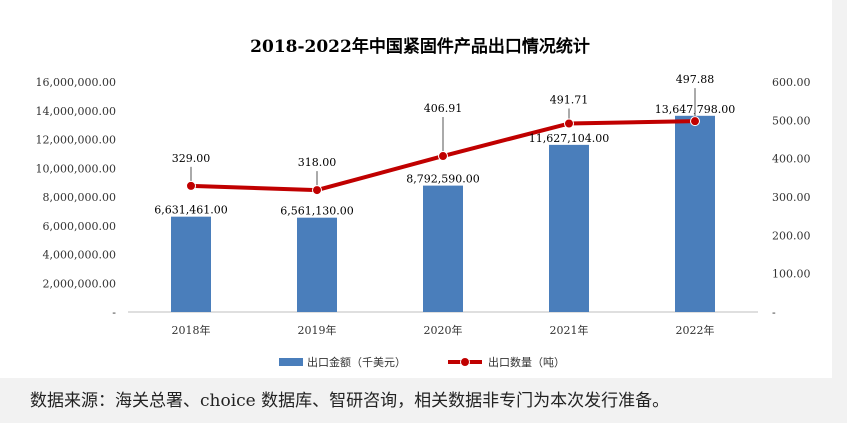  What do you see at coordinates (317, 330) in the screenshot?
I see `x-tick-label: 2019年` at bounding box center [317, 330].